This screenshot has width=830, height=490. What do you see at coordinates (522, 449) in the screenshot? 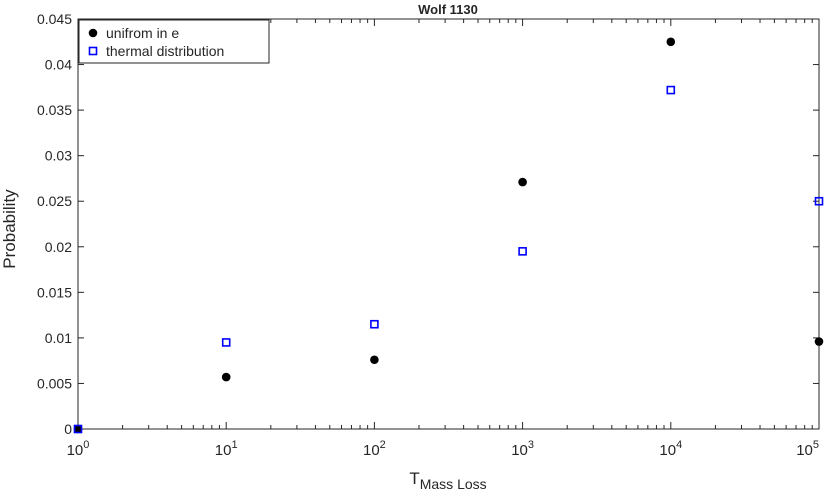
I see `x-tick-label: 10³` at bounding box center [522, 449].